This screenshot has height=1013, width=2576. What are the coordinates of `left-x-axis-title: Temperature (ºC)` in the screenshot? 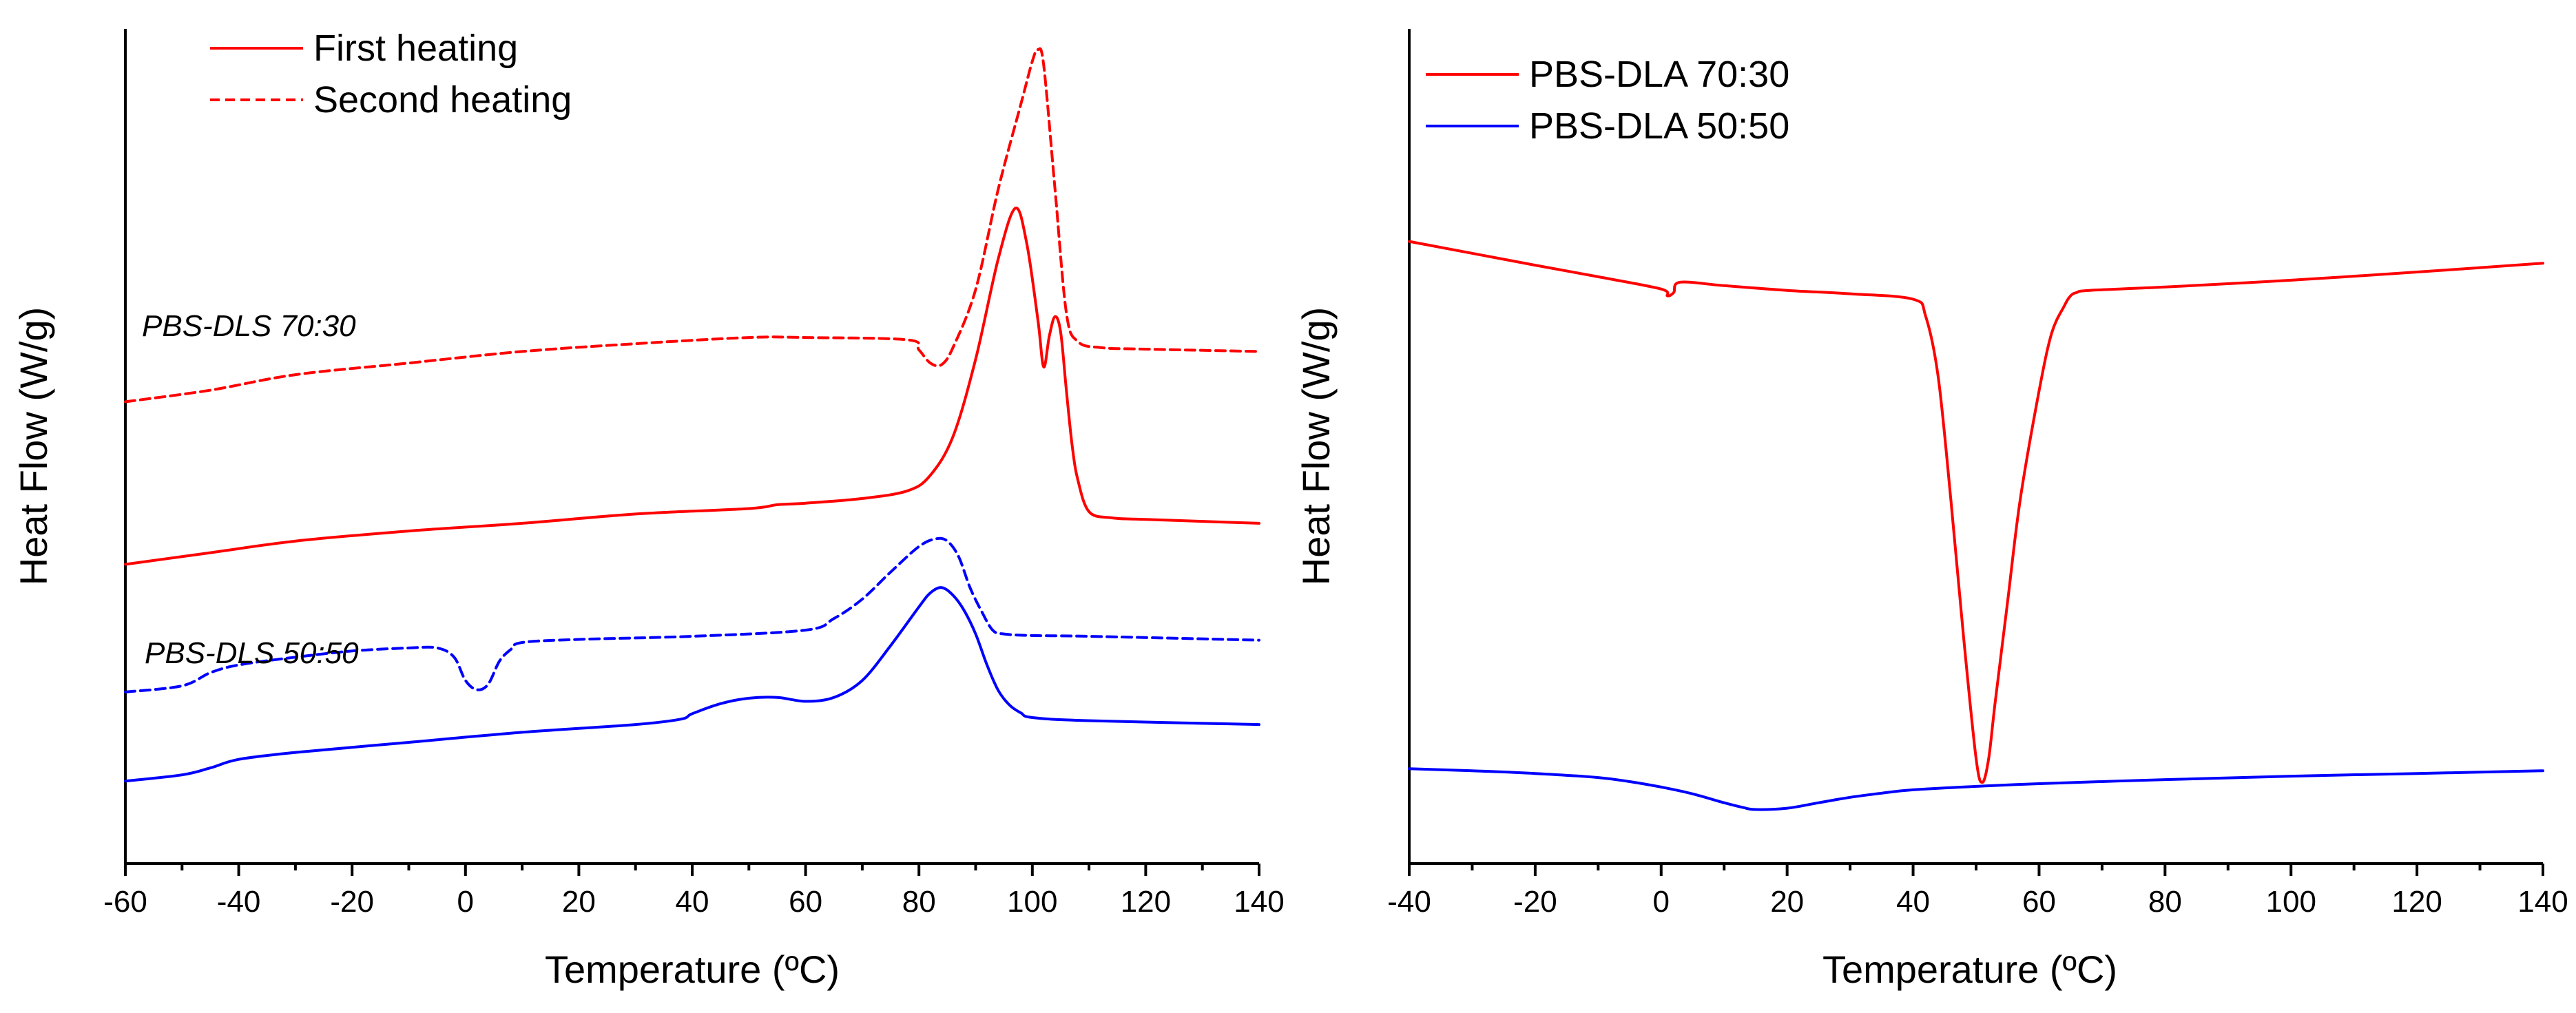 It's located at (692, 970).